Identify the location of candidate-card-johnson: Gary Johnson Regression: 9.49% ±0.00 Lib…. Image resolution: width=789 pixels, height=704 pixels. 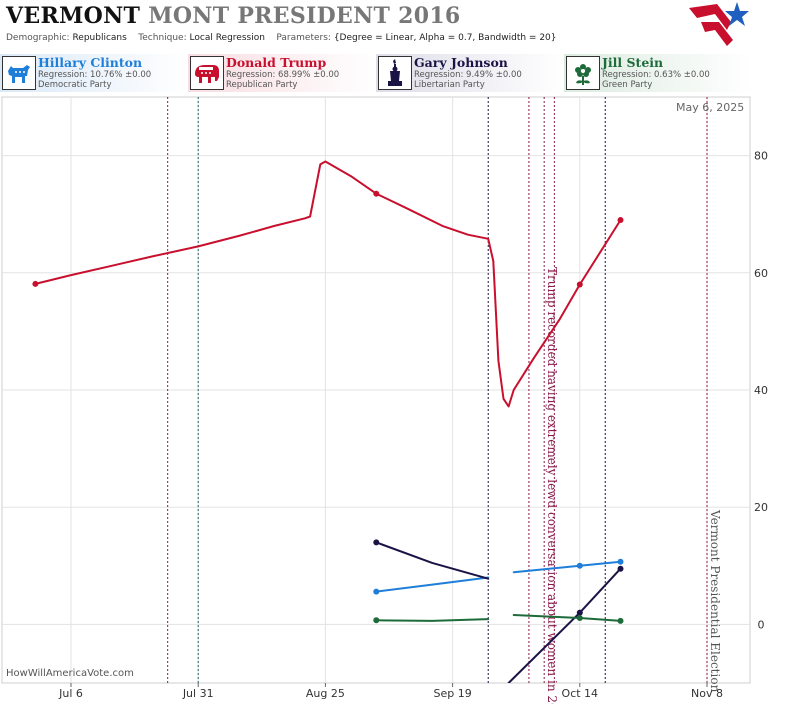
(470, 73).